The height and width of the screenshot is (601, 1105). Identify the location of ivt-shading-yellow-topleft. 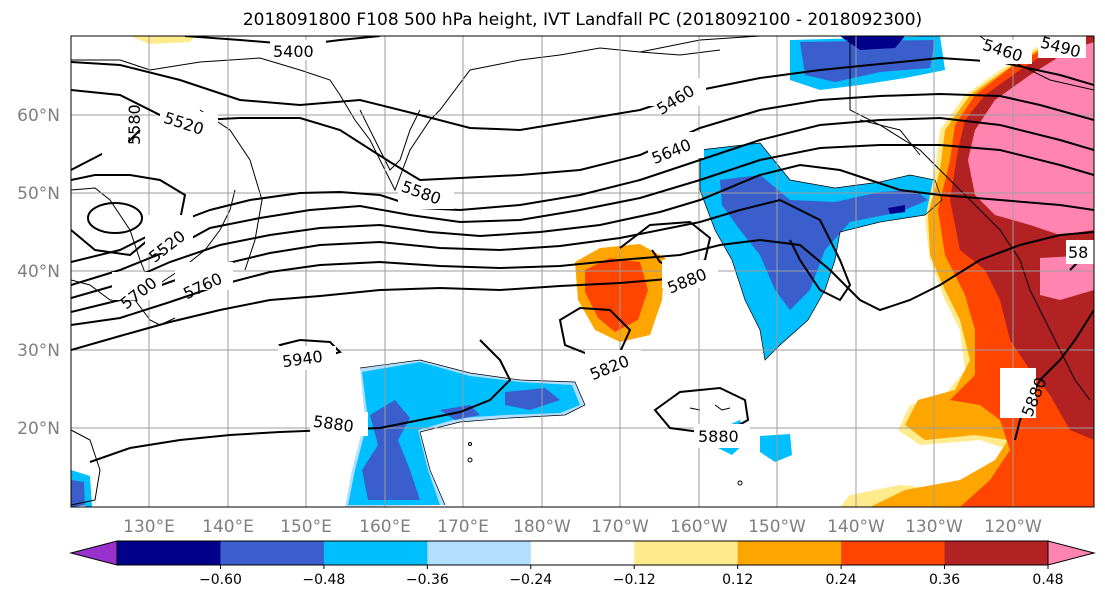
(162, 40).